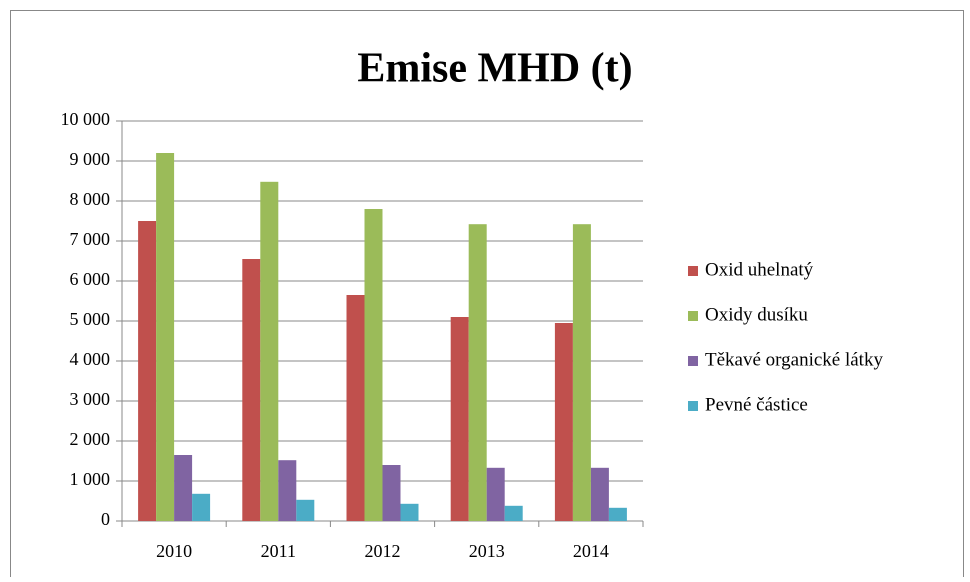 This screenshot has width=970, height=582. I want to click on legend-label: Těkavé organické látky, so click(794, 359).